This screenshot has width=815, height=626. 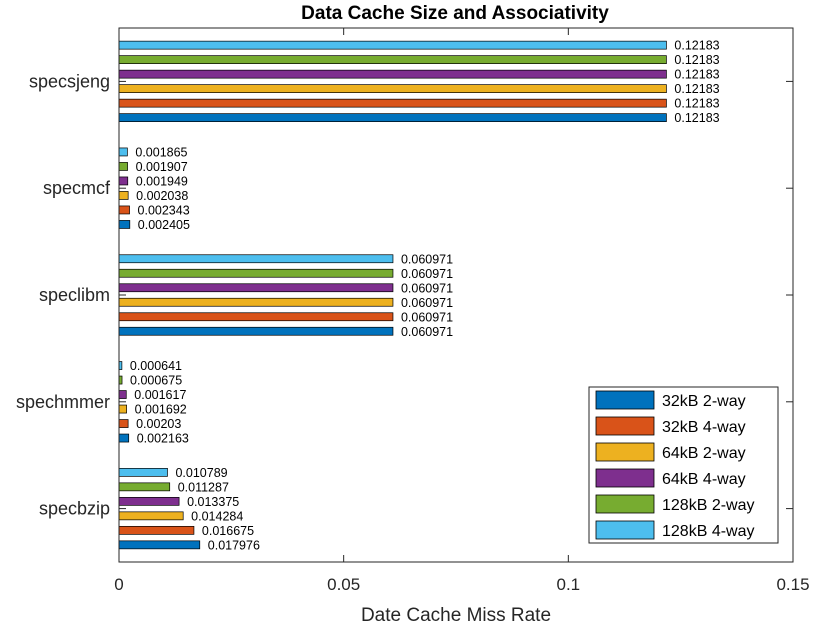 What do you see at coordinates (162, 167) in the screenshot?
I see `data-label: 0.001907` at bounding box center [162, 167].